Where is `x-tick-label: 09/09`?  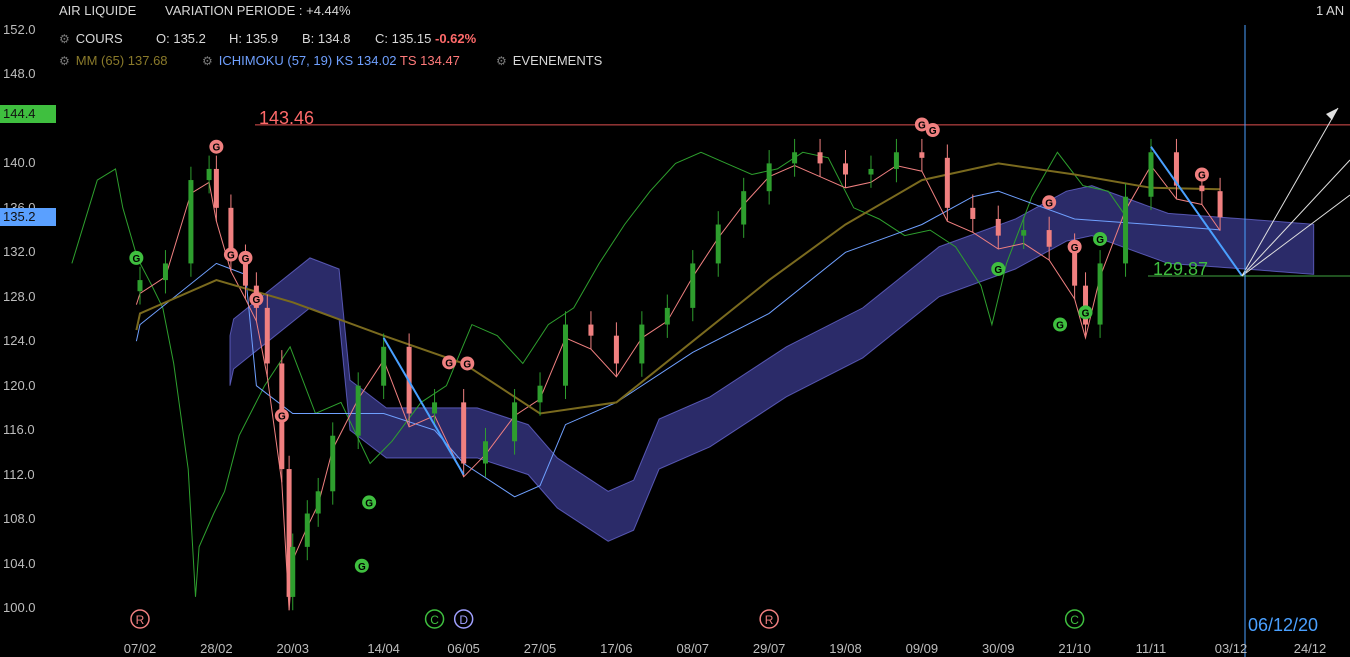
x-tick-label: 09/09 is located at coordinates (922, 648).